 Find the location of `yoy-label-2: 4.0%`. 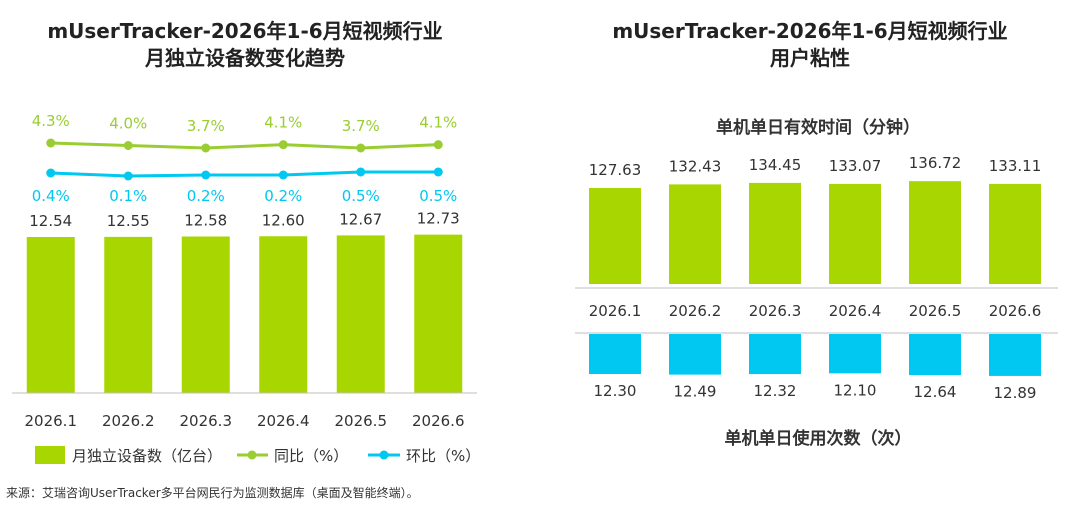

yoy-label-2: 4.0% is located at coordinates (128, 124).